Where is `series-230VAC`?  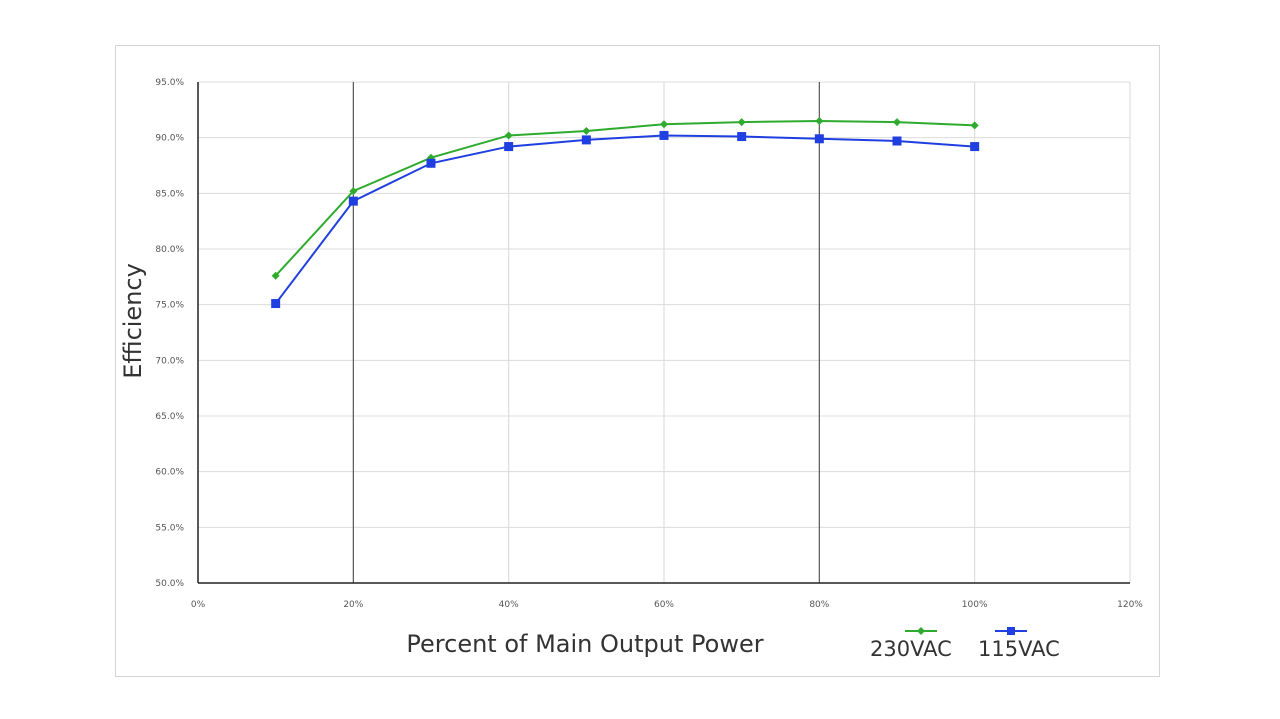
series-230VAC is located at coordinates (625, 198).